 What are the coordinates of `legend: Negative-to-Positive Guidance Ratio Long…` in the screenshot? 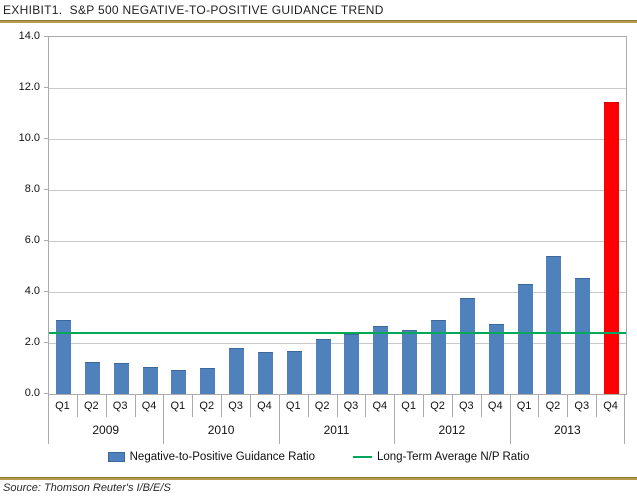 It's located at (318, 457).